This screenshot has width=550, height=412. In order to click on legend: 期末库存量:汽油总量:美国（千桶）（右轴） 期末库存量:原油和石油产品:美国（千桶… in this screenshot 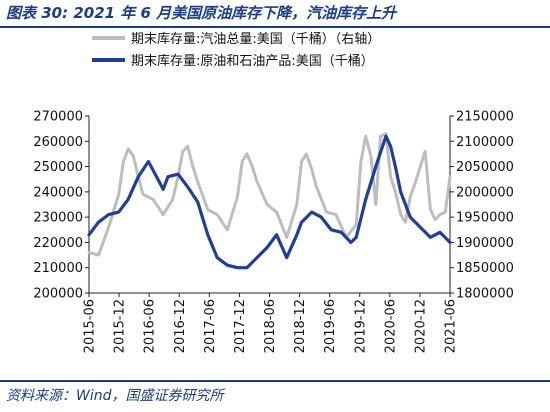, I will do `click(236, 50)`.